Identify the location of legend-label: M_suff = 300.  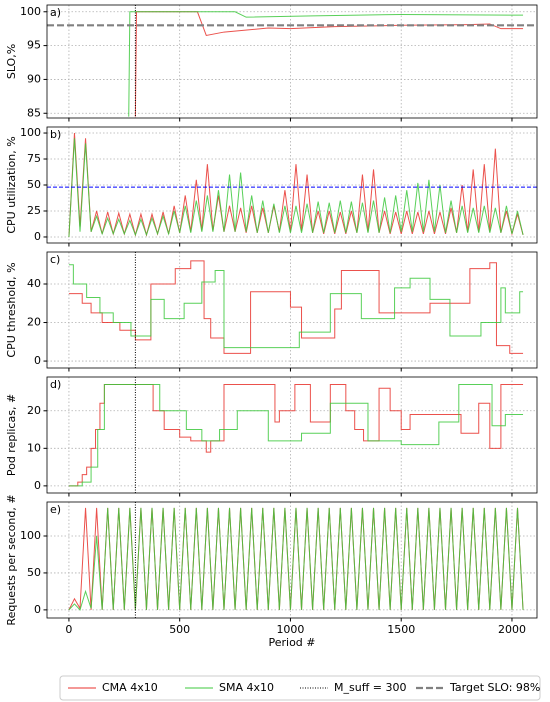
(370, 687).